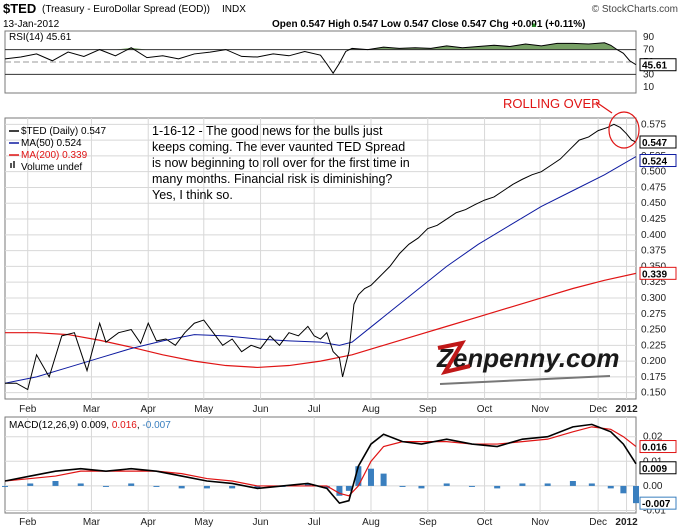 This screenshot has height=530, width=681. I want to click on rsi-tick-label: 30, so click(649, 74).